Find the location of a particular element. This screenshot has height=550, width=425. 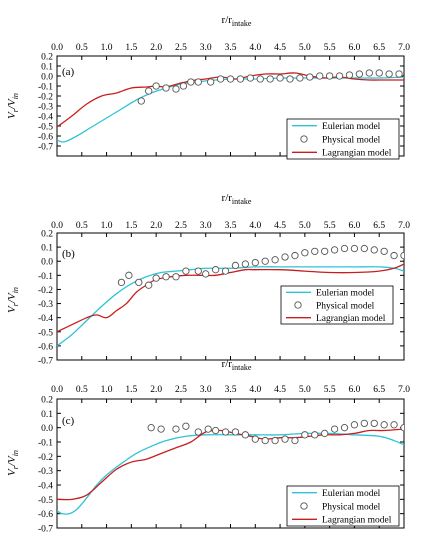

panel-label: (a) is located at coordinates (68, 72).